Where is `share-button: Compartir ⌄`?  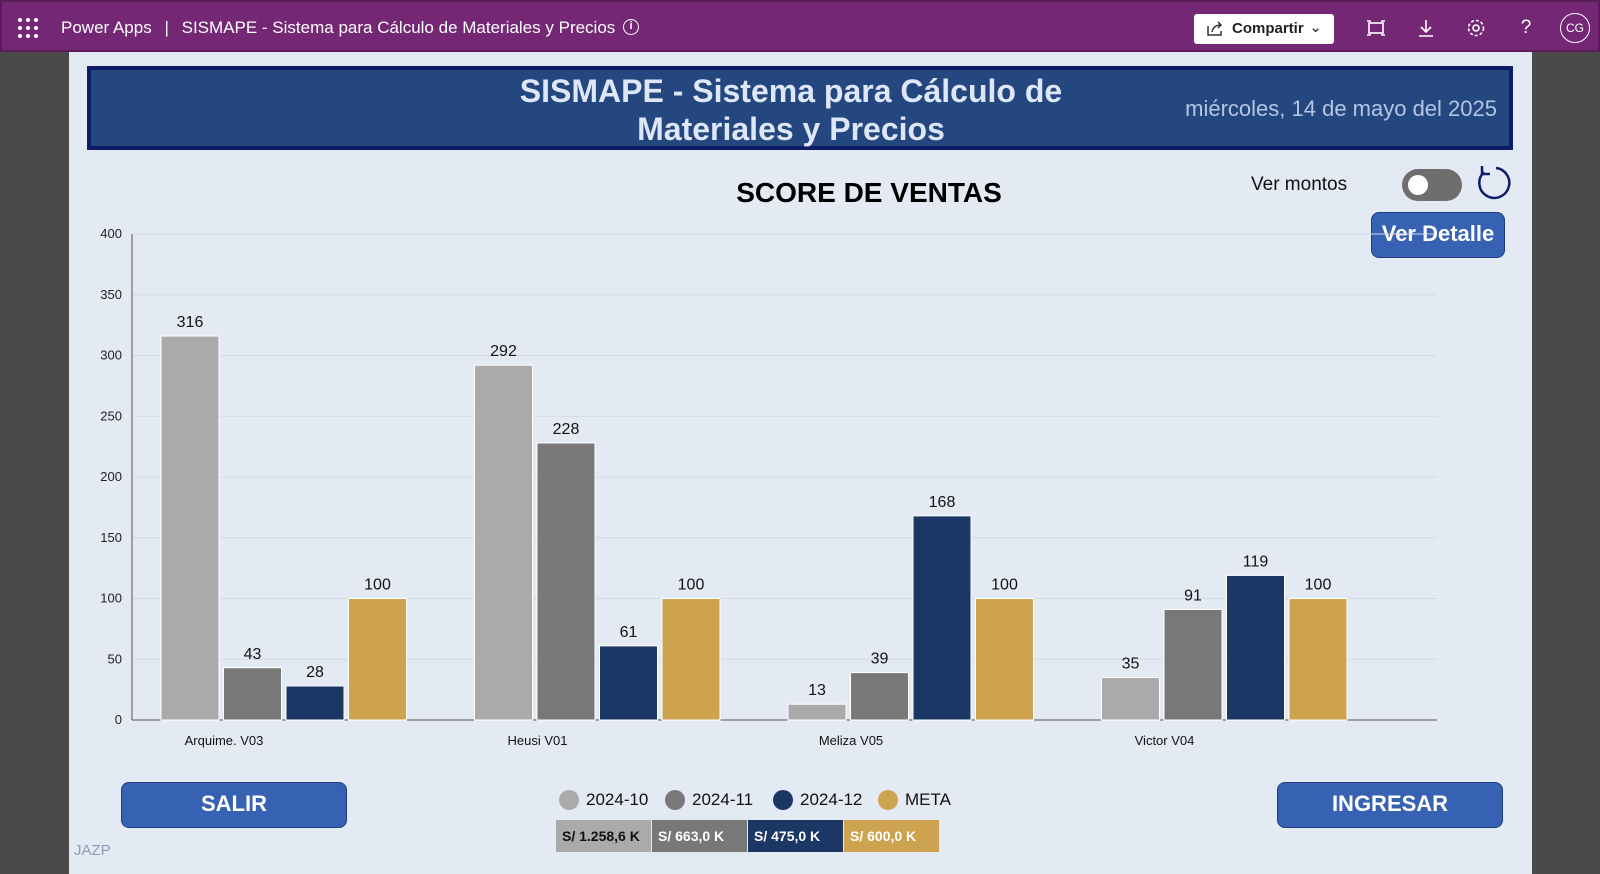
share-button: Compartir ⌄ is located at coordinates (1264, 29).